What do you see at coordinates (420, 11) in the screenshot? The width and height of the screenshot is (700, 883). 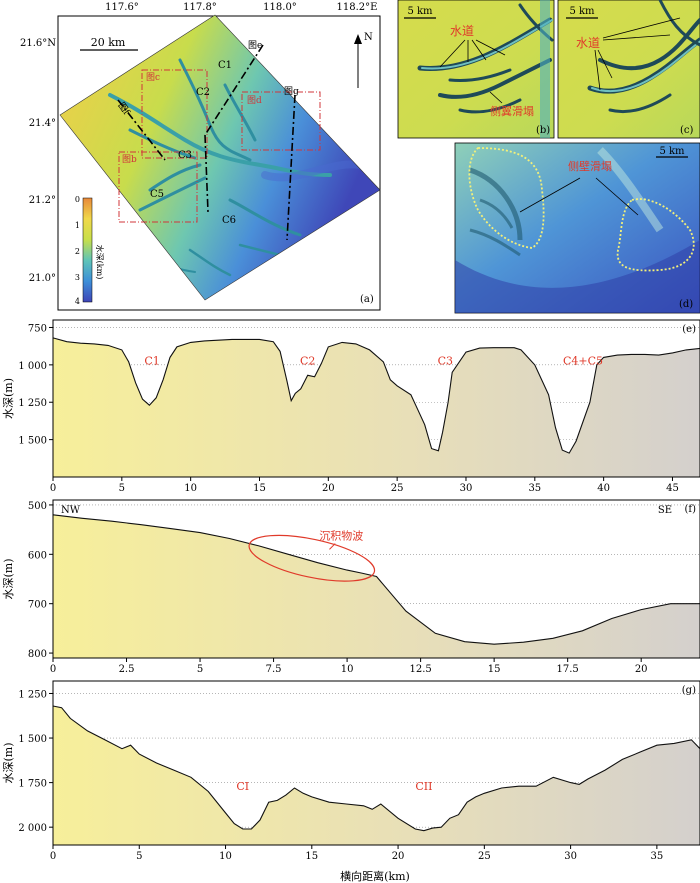 I see `scale-bar-b-label: 5 km` at bounding box center [420, 11].